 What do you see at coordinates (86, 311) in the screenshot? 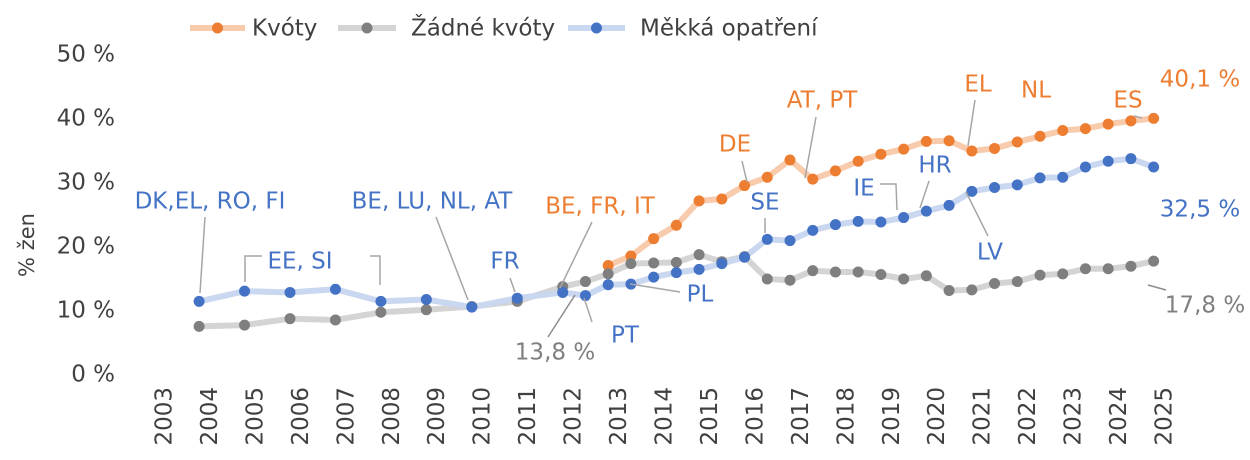
I see `y-tick-label: 10 %` at bounding box center [86, 311].